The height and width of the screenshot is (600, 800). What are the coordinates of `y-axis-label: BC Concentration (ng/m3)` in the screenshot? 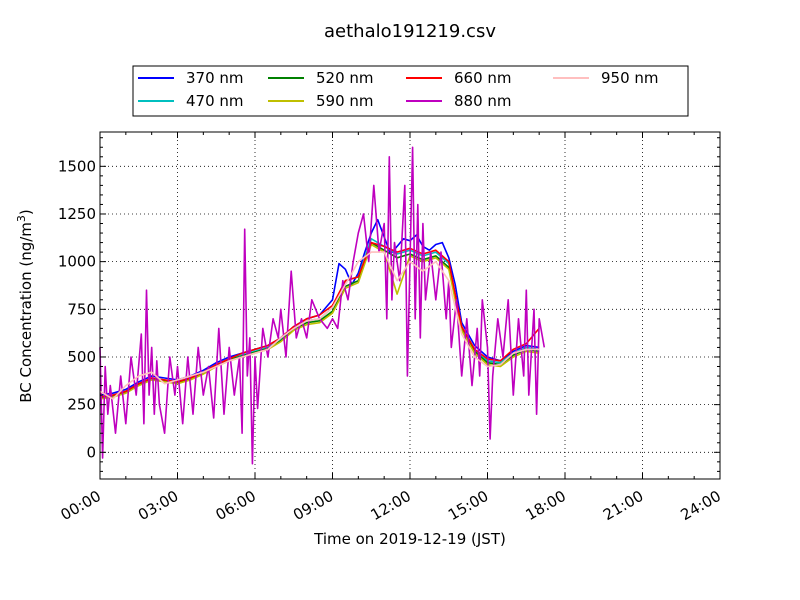 It's located at (25, 306).